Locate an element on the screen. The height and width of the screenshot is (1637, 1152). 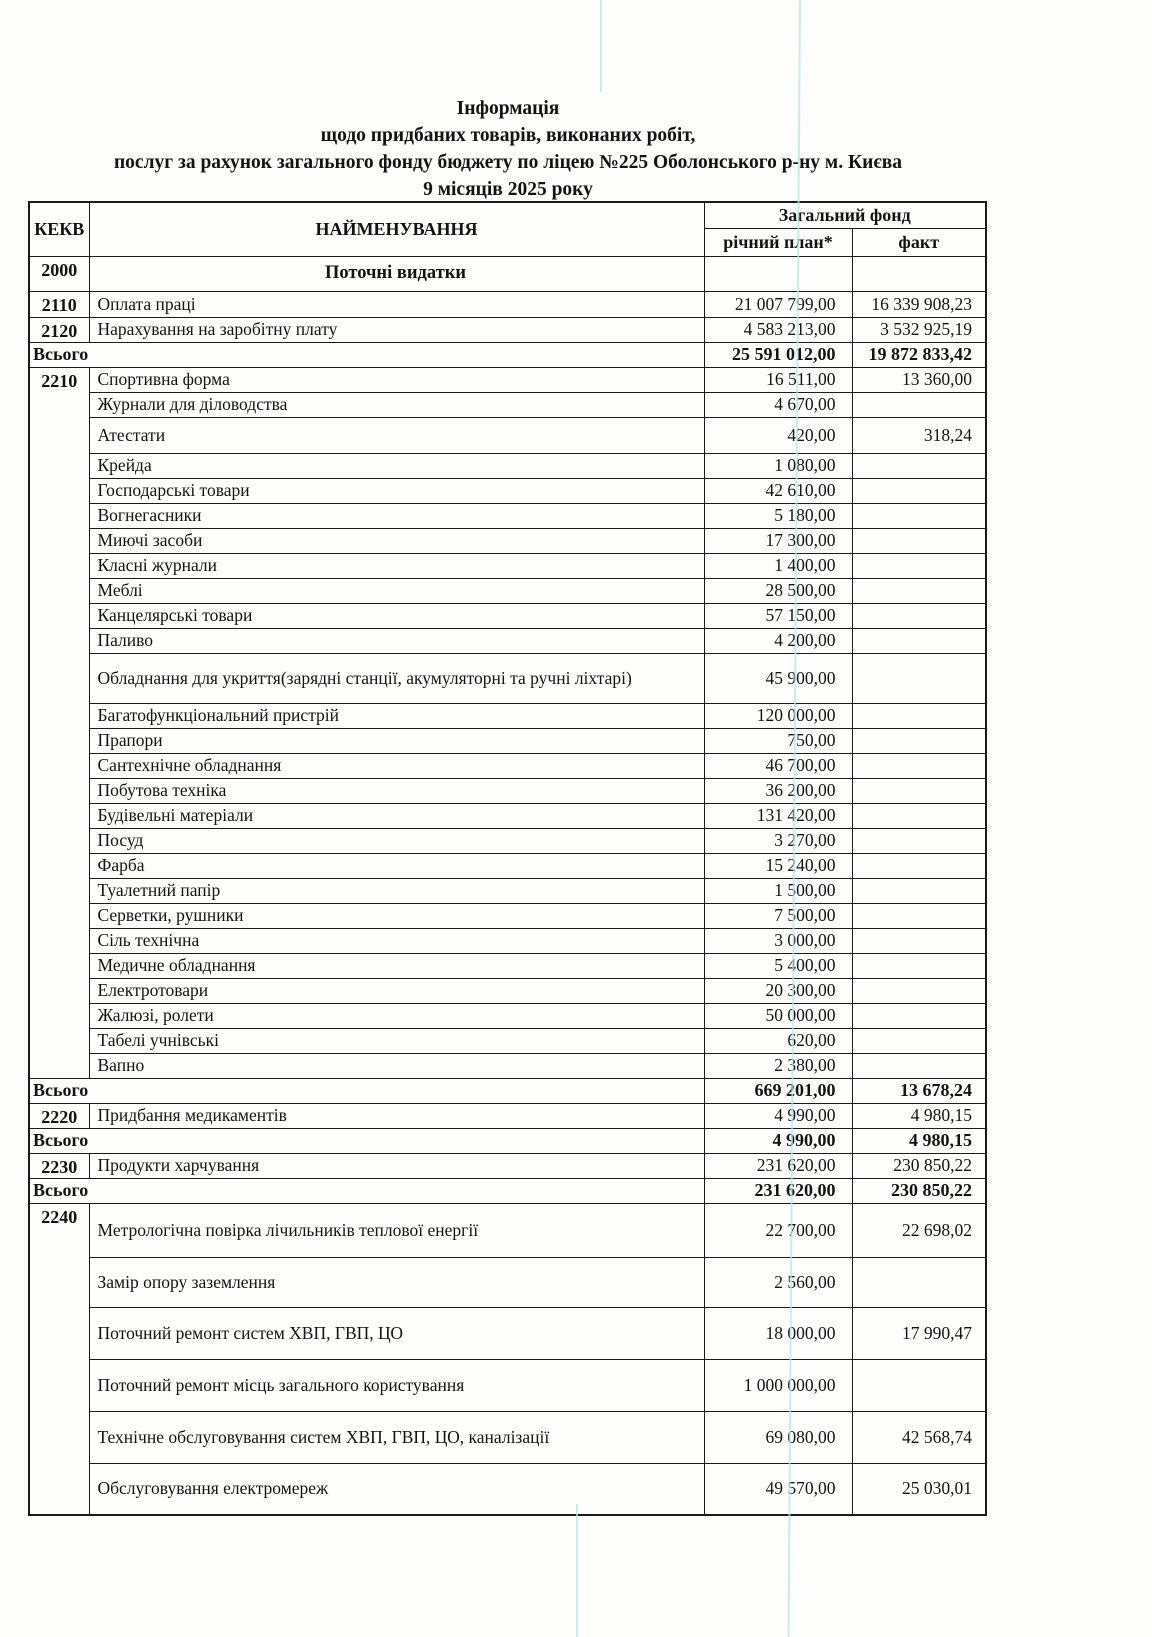
table-row: Медичне обладнання 5 400,00 is located at coordinates (508, 965).